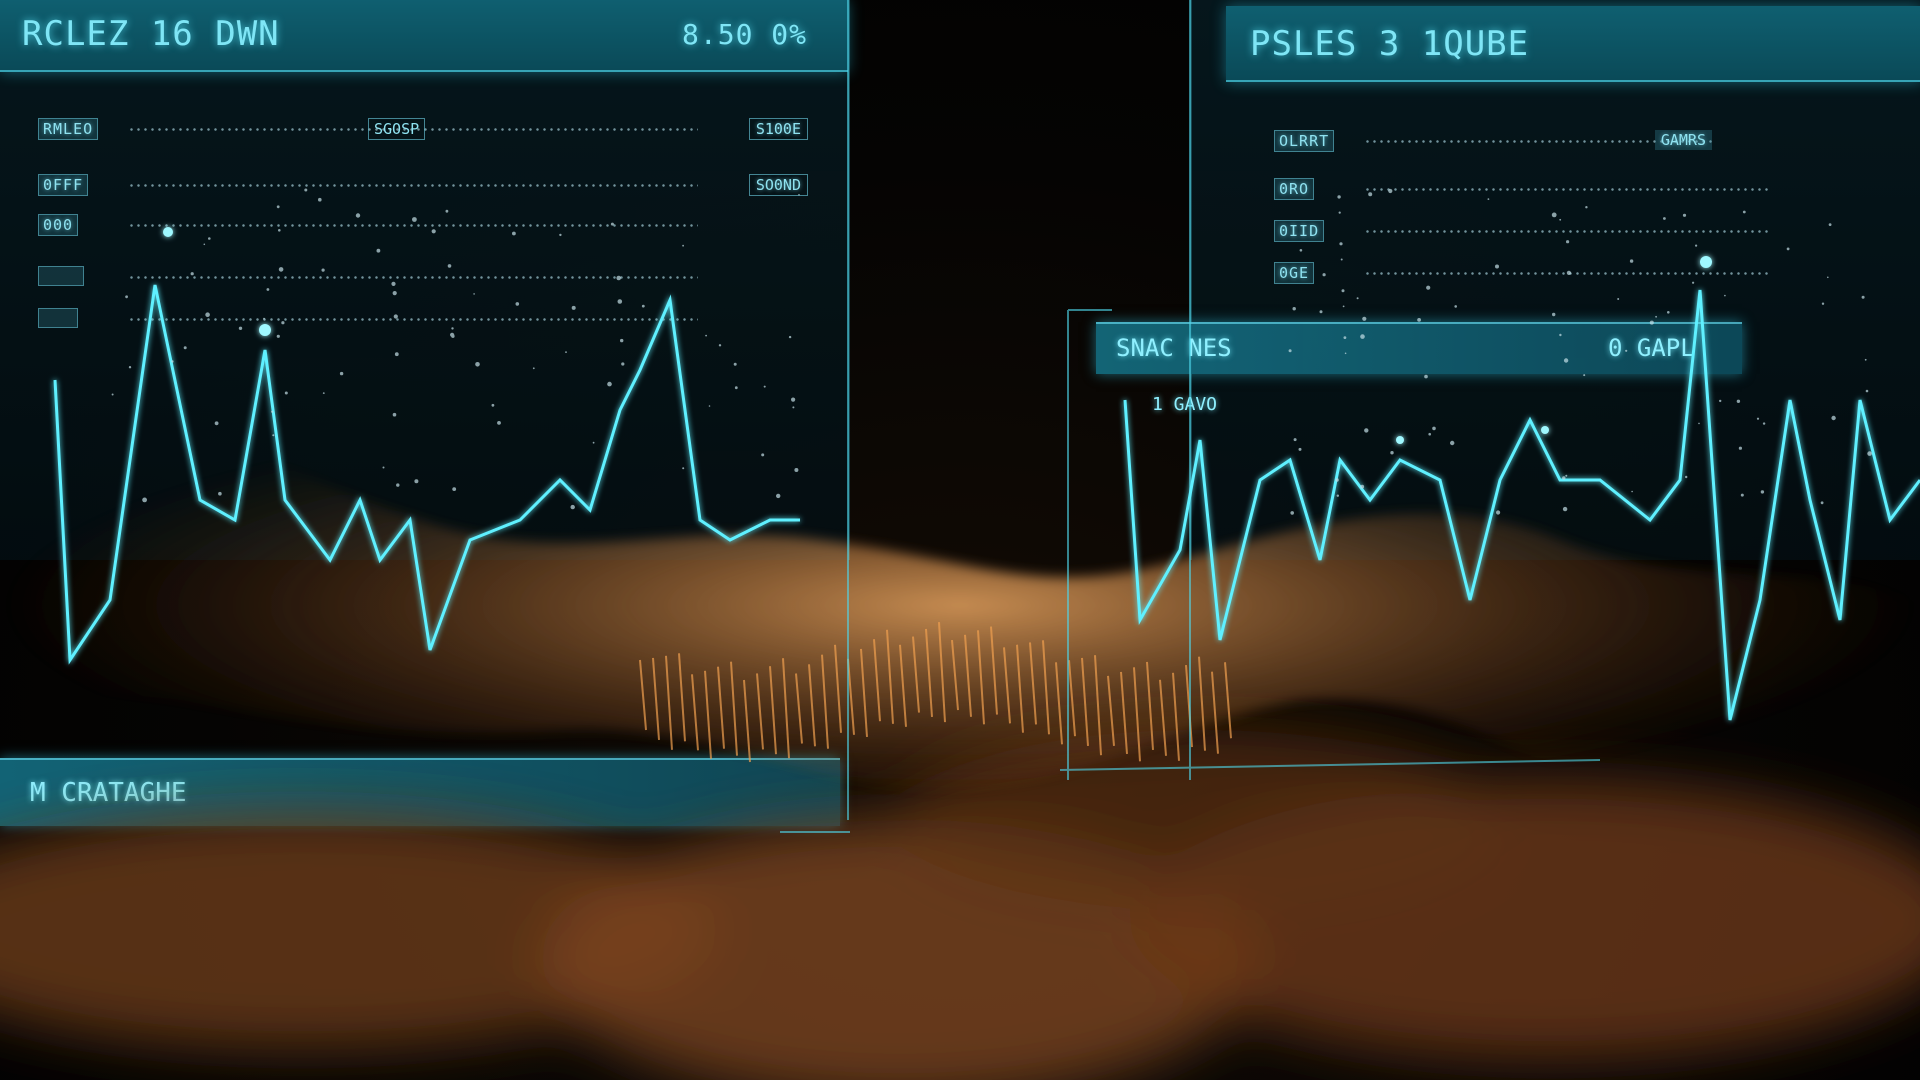 This screenshot has width=1920, height=1080. I want to click on row-value: S100E, so click(778, 129).